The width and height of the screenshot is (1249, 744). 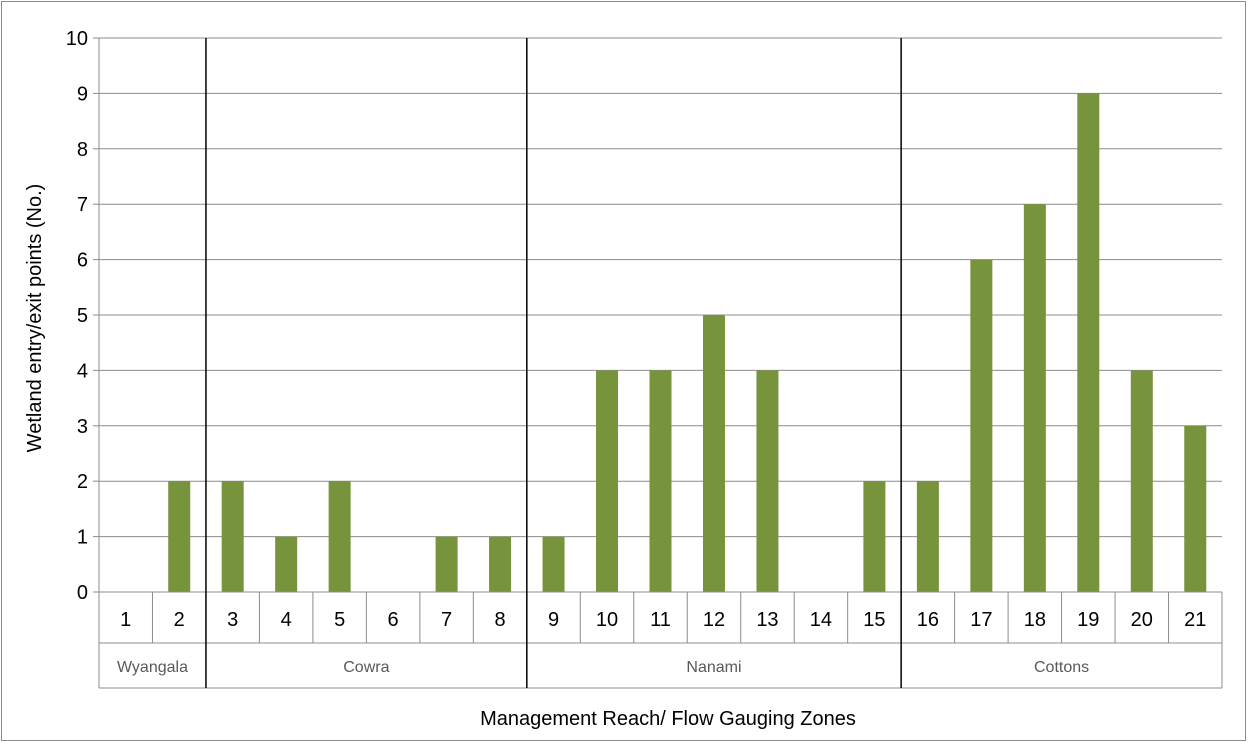 What do you see at coordinates (1035, 620) in the screenshot?
I see `x-tick-label-18: 18` at bounding box center [1035, 620].